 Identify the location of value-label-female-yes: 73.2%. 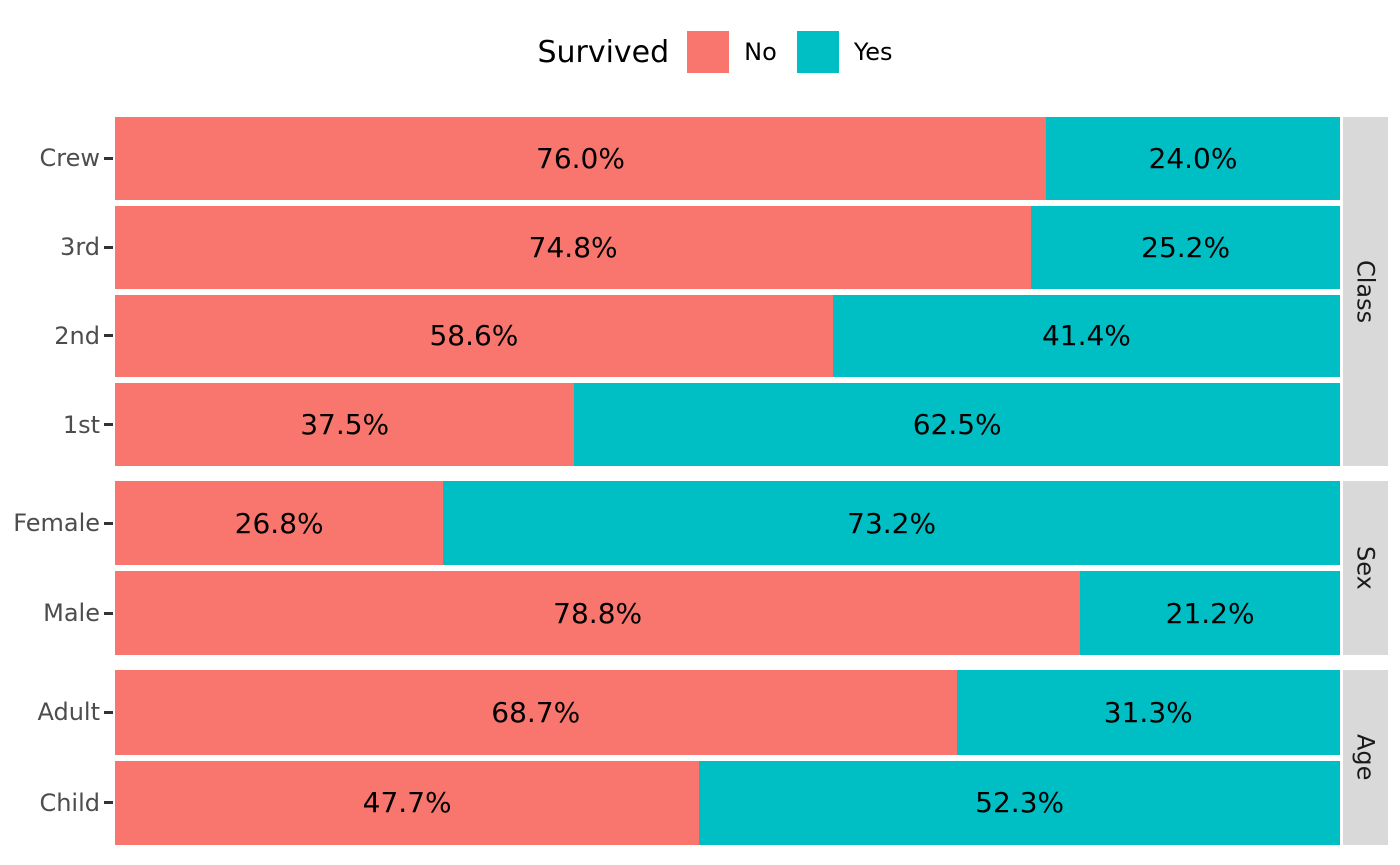
(892, 523).